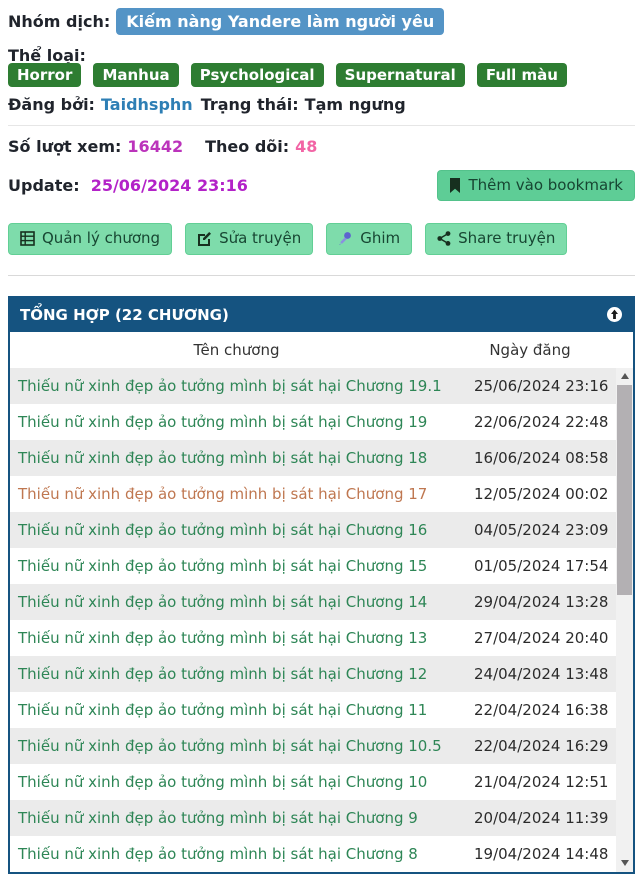 The height and width of the screenshot is (887, 643). What do you see at coordinates (541, 385) in the screenshot?
I see `chapter-date: 25/06/2024 23:16` at bounding box center [541, 385].